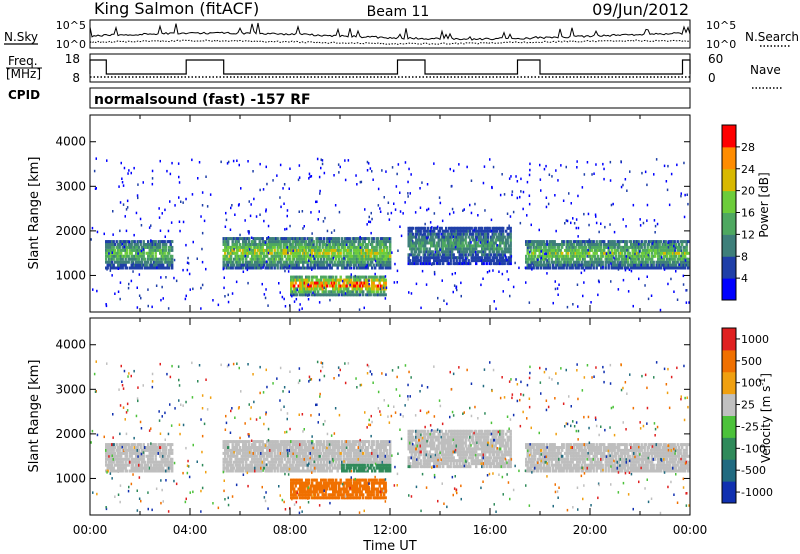 Image resolution: width=800 pixels, height=554 pixels. I want to click on cpid-label: CPID, so click(24, 95).